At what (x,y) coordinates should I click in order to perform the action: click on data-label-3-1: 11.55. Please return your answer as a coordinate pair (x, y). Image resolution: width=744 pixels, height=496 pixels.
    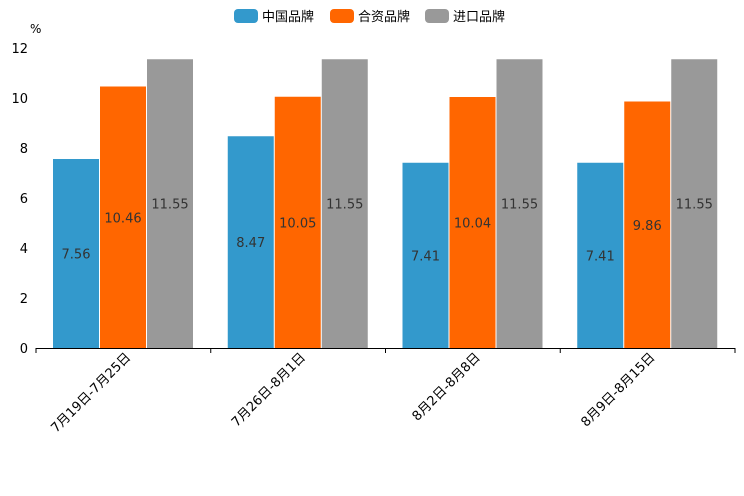
    Looking at the image, I should click on (169, 205).